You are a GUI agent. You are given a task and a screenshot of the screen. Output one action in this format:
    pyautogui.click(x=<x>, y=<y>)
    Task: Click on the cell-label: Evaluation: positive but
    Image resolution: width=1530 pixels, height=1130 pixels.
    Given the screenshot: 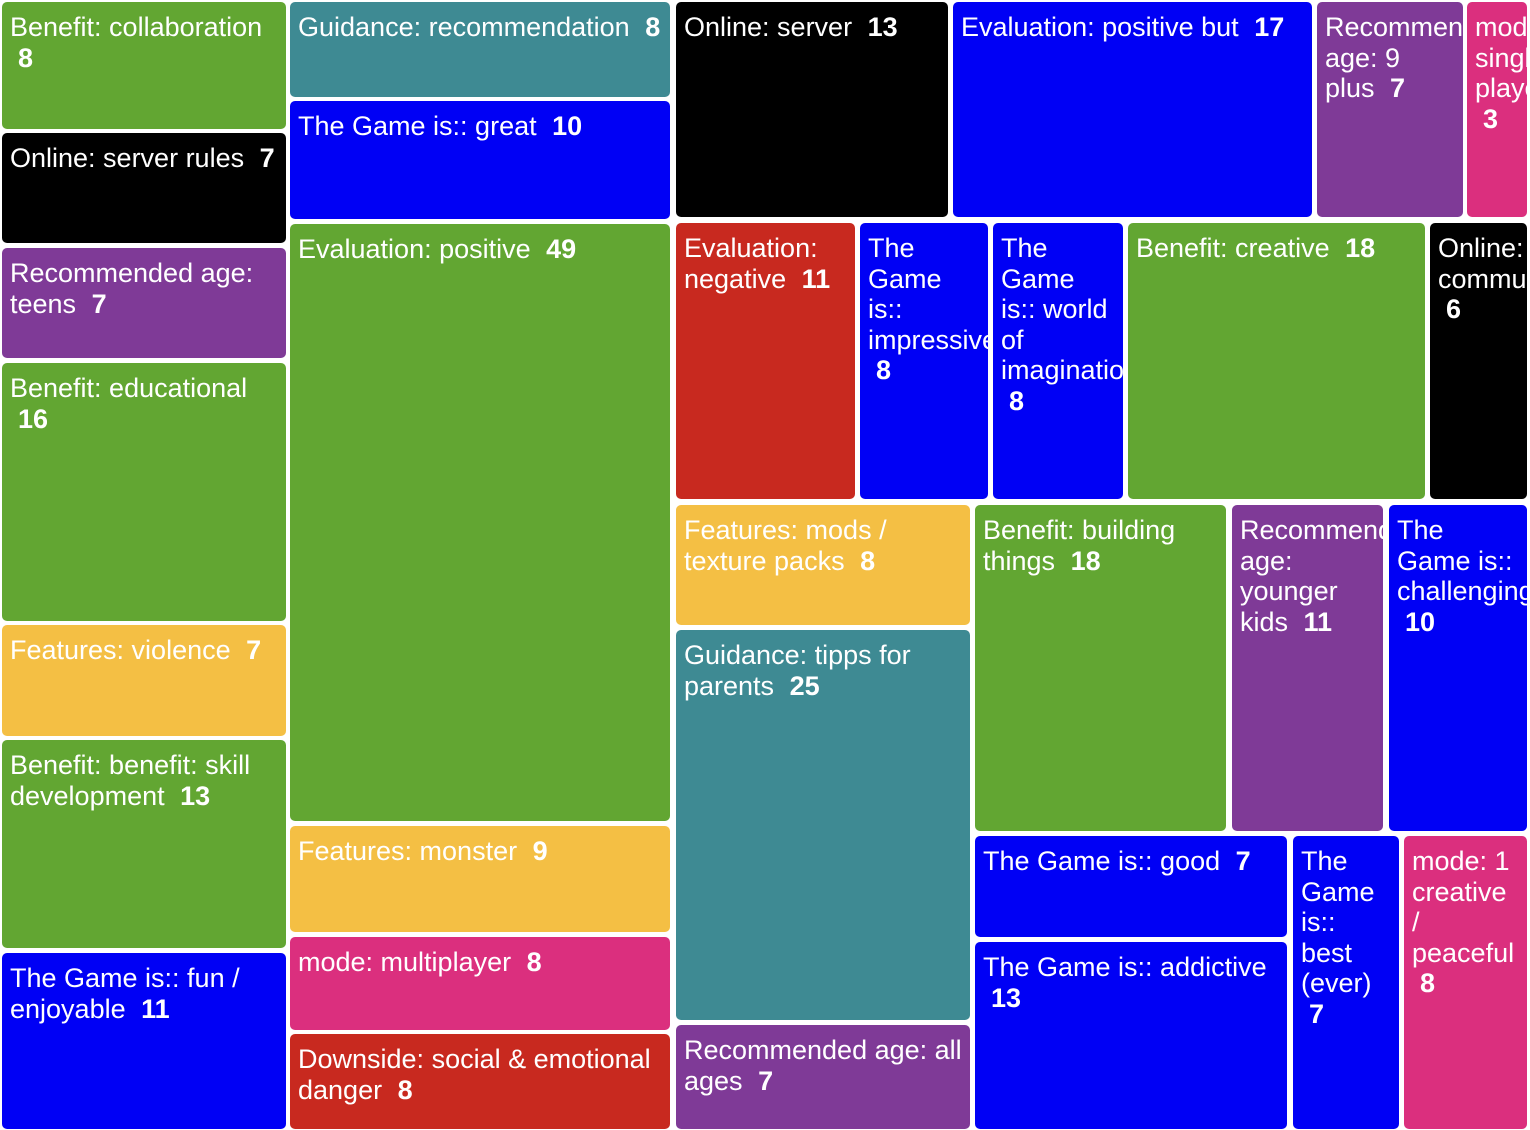 What is the action you would take?
    pyautogui.click(x=1100, y=27)
    